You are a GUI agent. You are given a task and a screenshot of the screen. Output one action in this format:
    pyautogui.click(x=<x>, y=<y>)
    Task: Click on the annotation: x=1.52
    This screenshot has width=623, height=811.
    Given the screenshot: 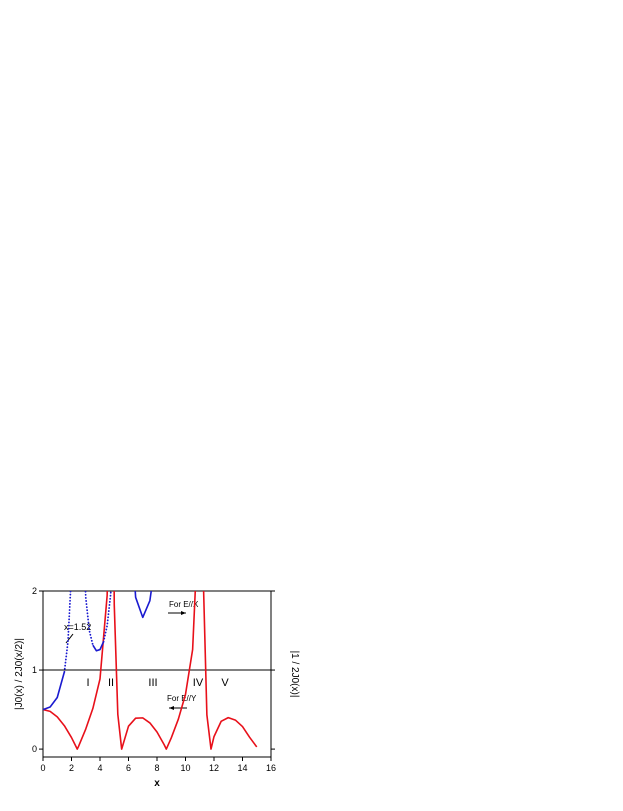 What is the action you would take?
    pyautogui.click(x=77, y=627)
    